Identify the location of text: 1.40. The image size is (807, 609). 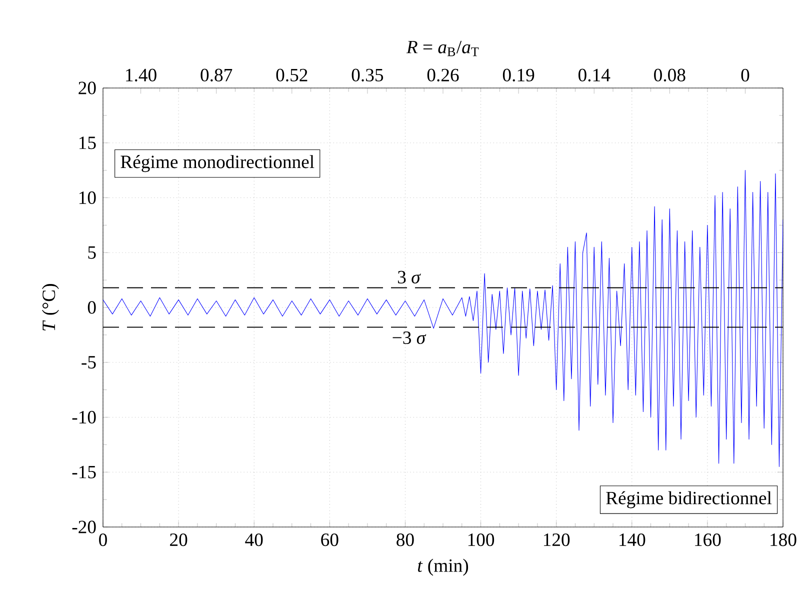
(141, 75).